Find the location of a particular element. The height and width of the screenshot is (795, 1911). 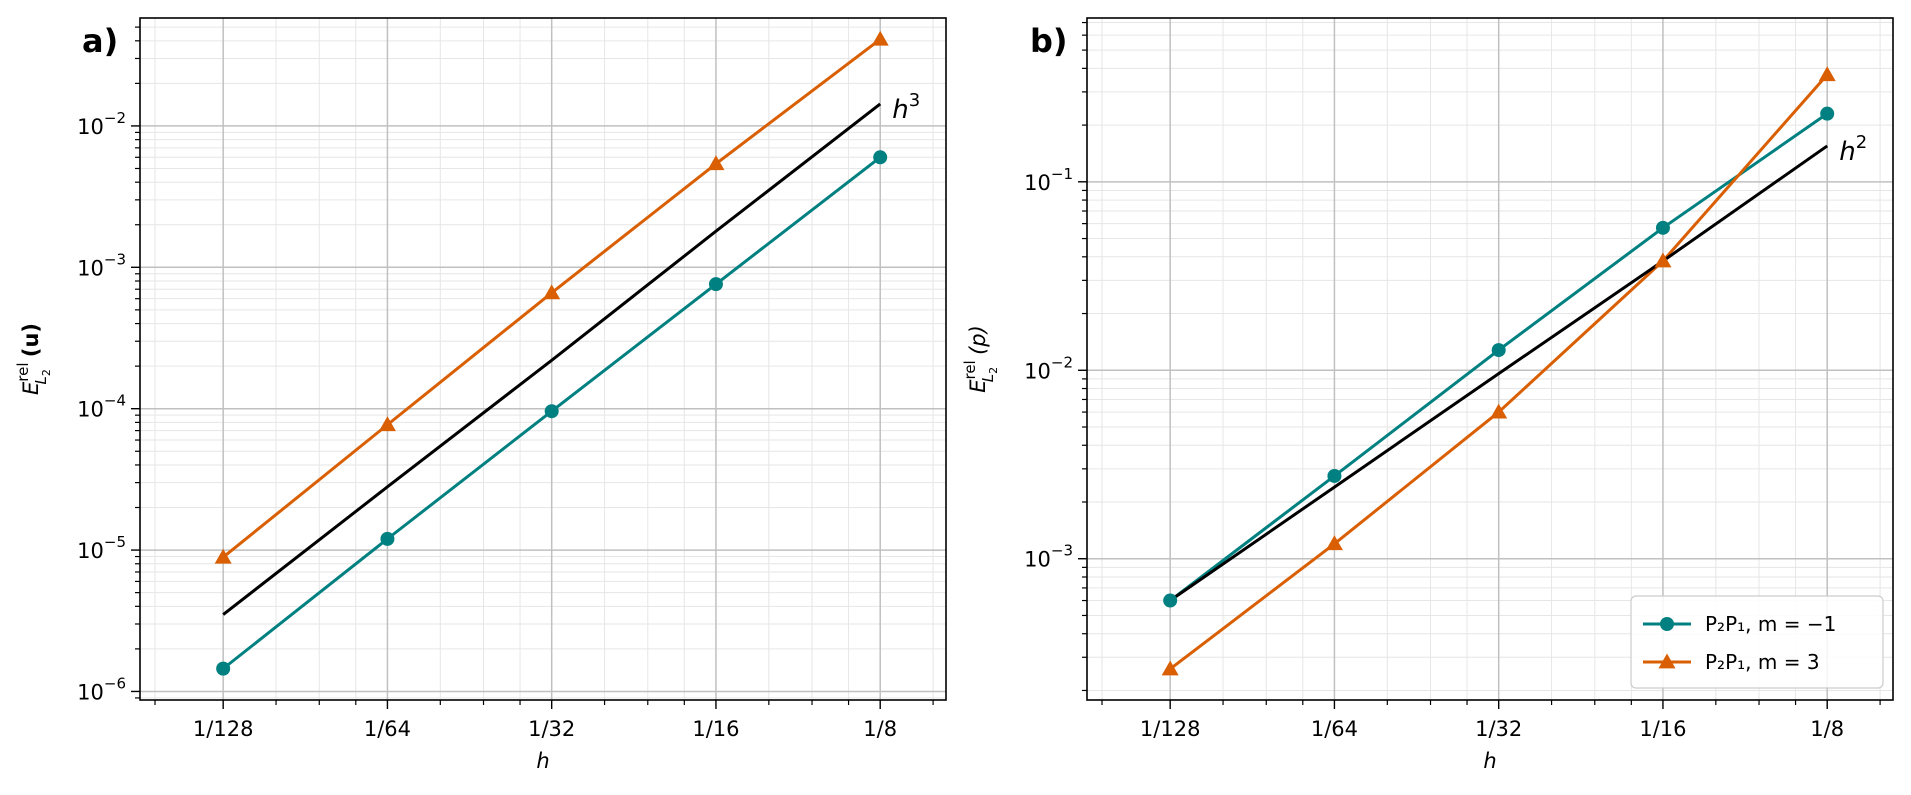

panel-label: a) is located at coordinates (100, 41).